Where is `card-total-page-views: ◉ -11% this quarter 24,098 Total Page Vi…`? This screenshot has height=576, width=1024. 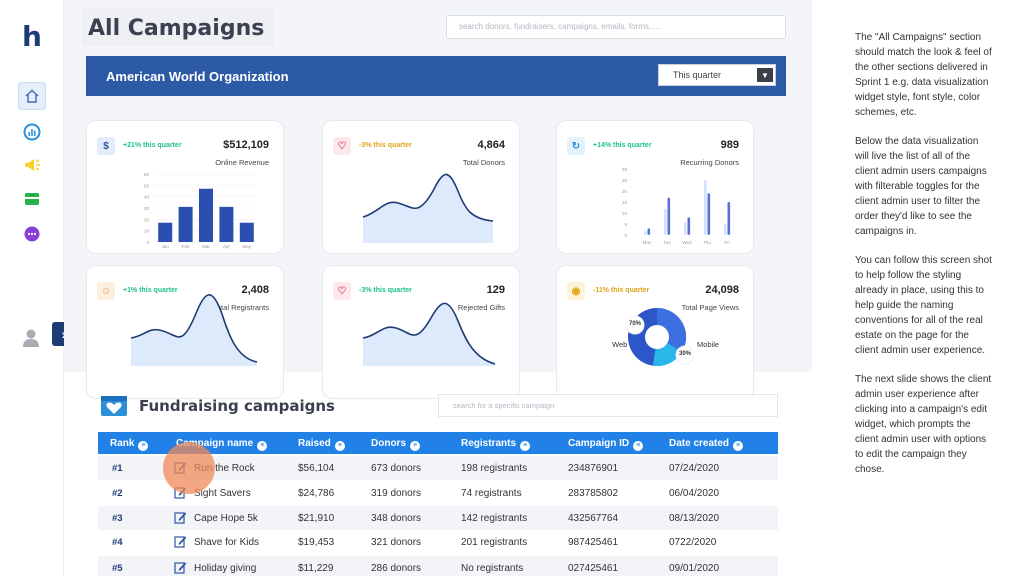
card-total-page-views: ◉ -11% this quarter 24,098 Total Page Vi… is located at coordinates (655, 332).